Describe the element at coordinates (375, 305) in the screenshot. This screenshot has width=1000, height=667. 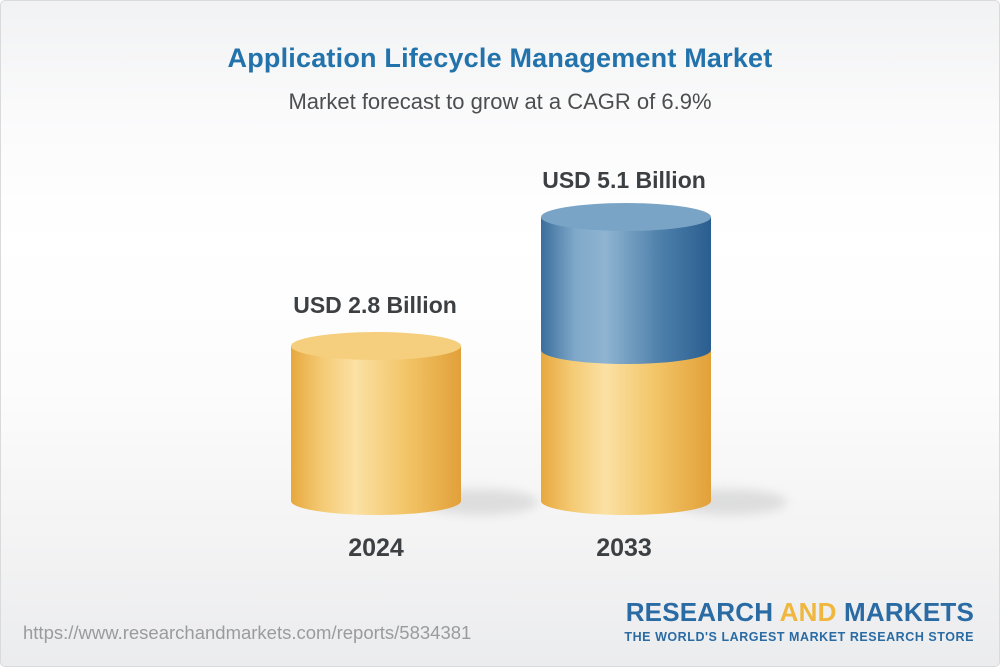
I see `value-label-2024: USD 2.8 Billion` at that location.